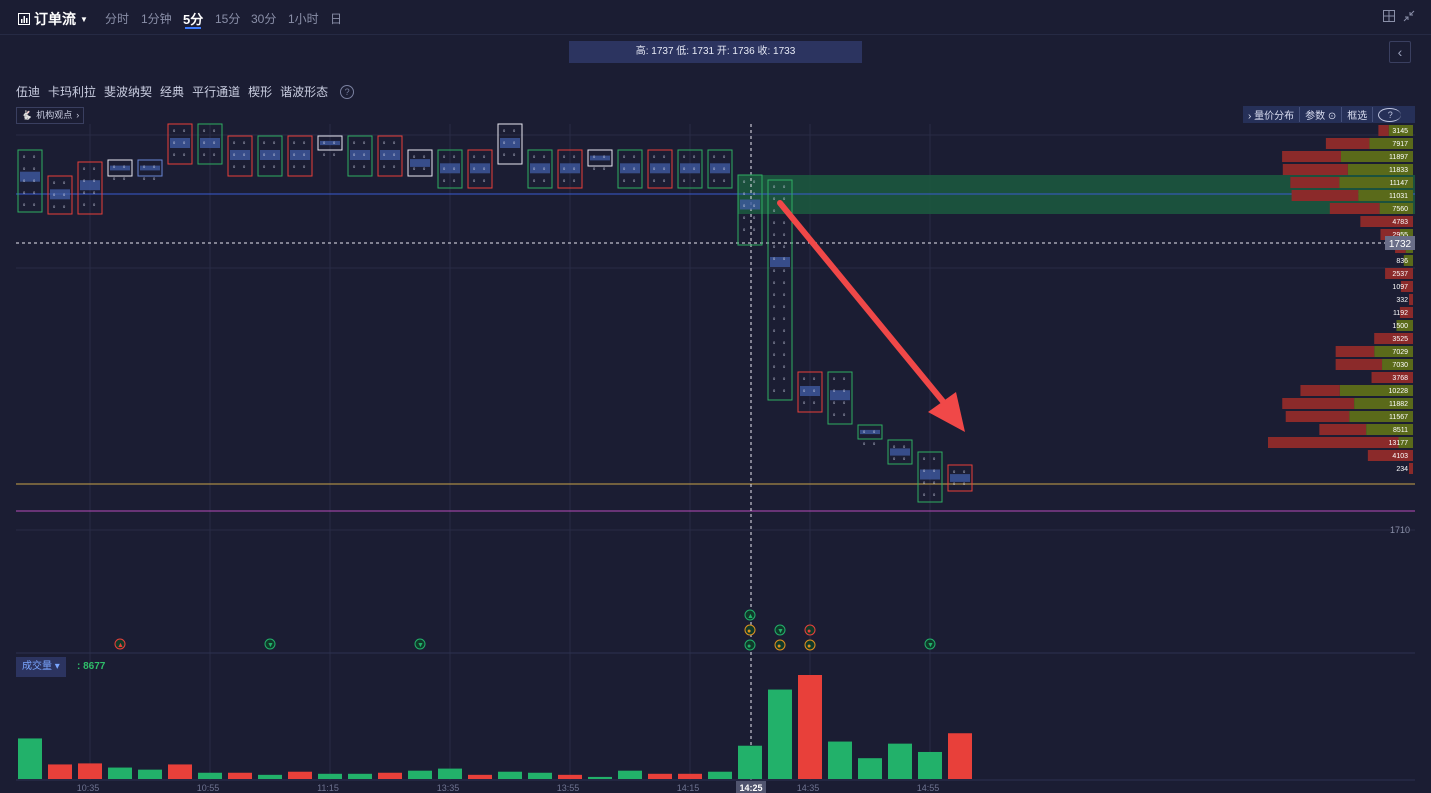 The image size is (1431, 793). What do you see at coordinates (228, 19) in the screenshot?
I see `tab-timeframe-15min: 15分` at bounding box center [228, 19].